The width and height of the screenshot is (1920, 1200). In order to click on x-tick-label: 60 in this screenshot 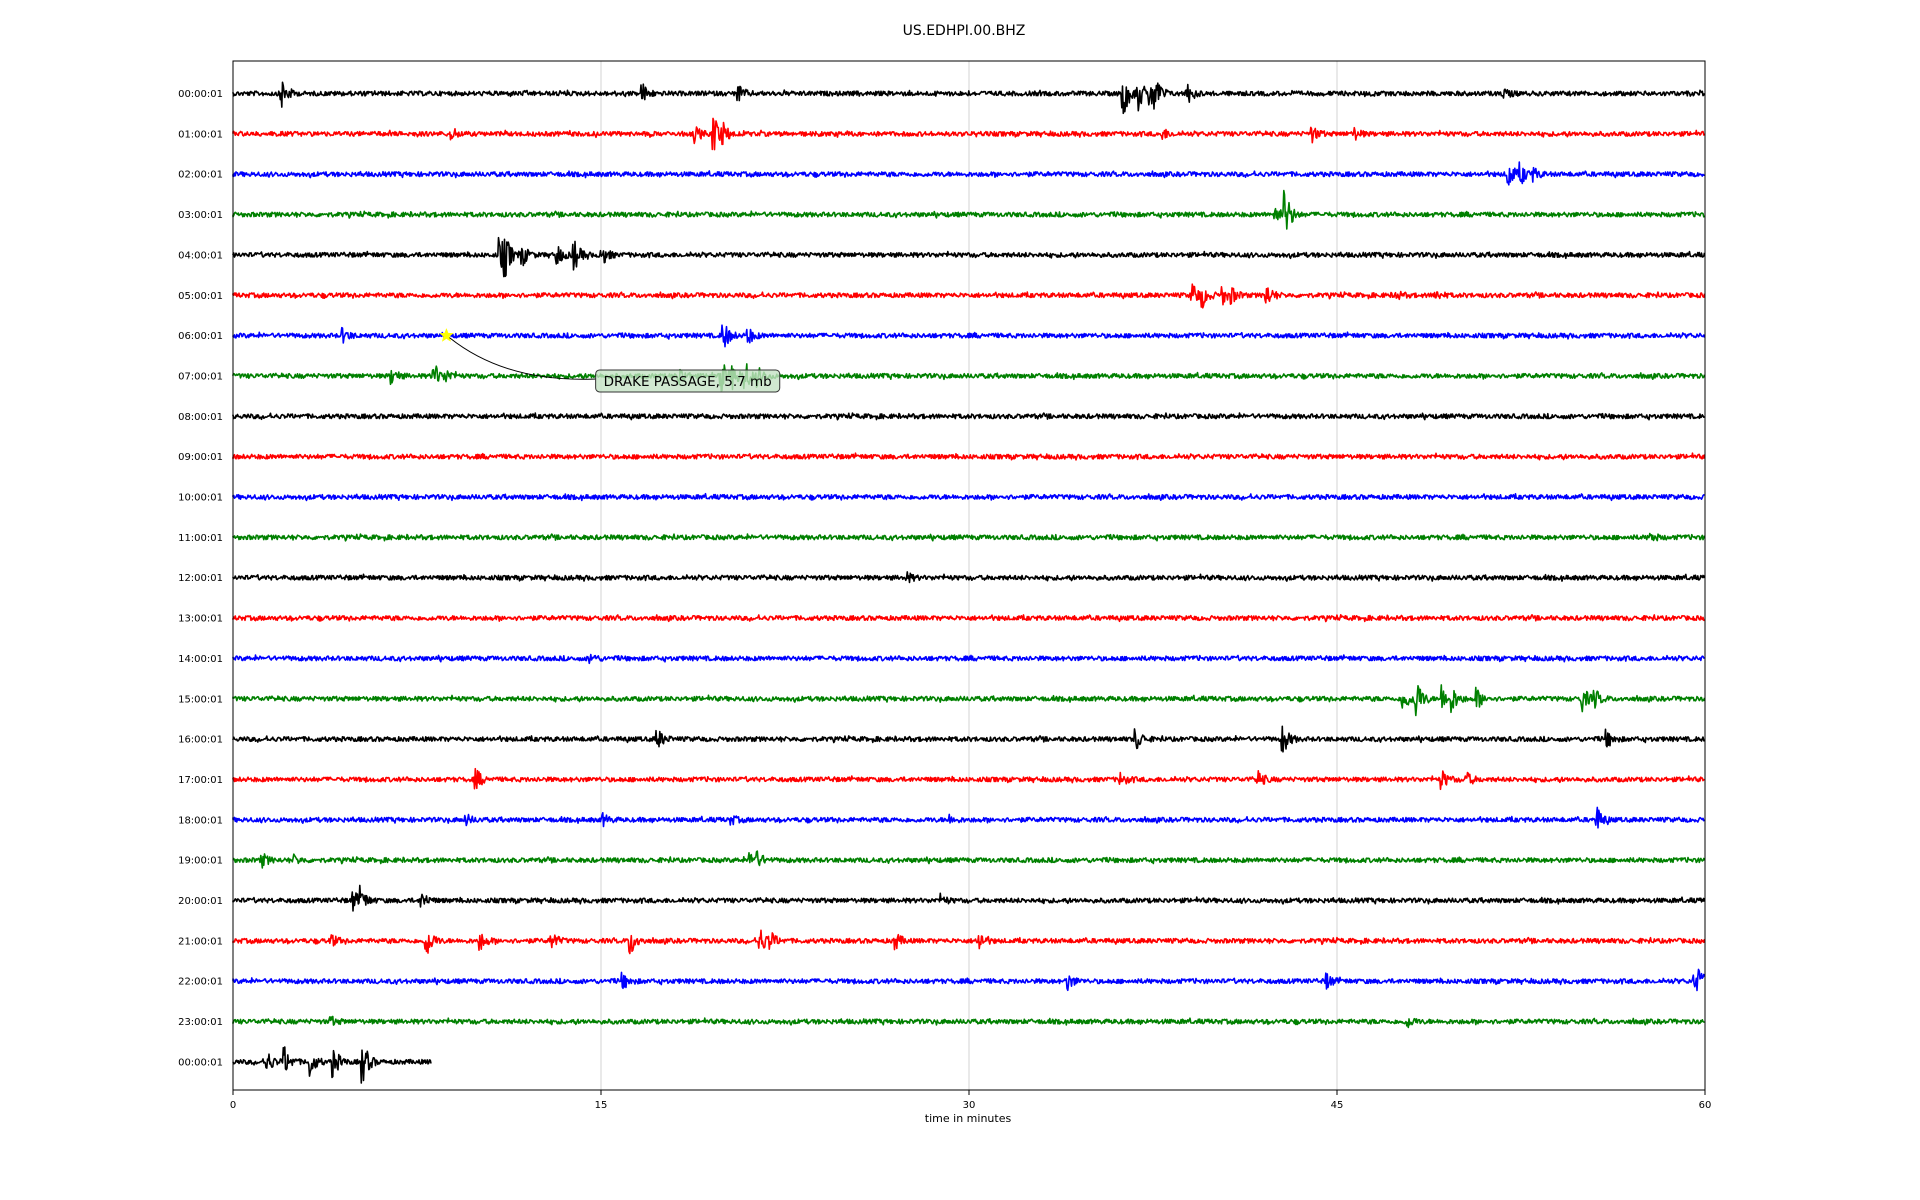, I will do `click(1705, 1105)`.